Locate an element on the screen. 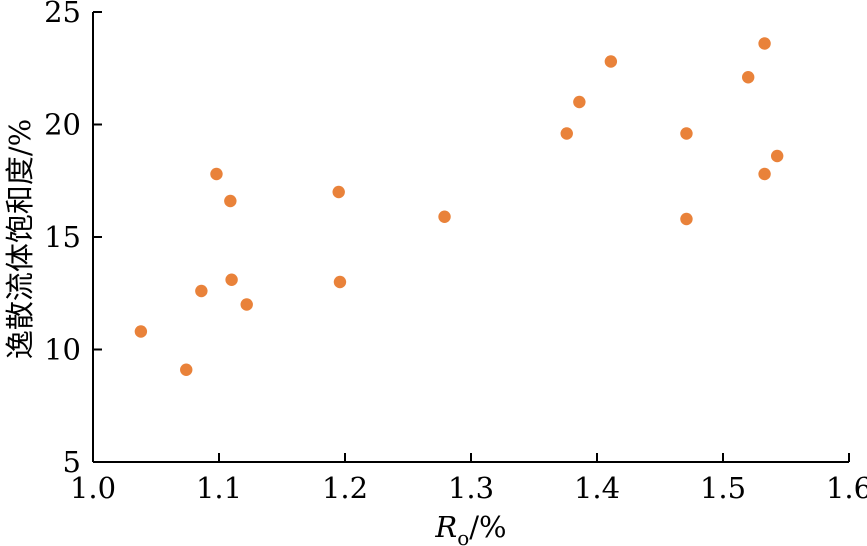  x-tick-label: 1.5 is located at coordinates (723, 488).